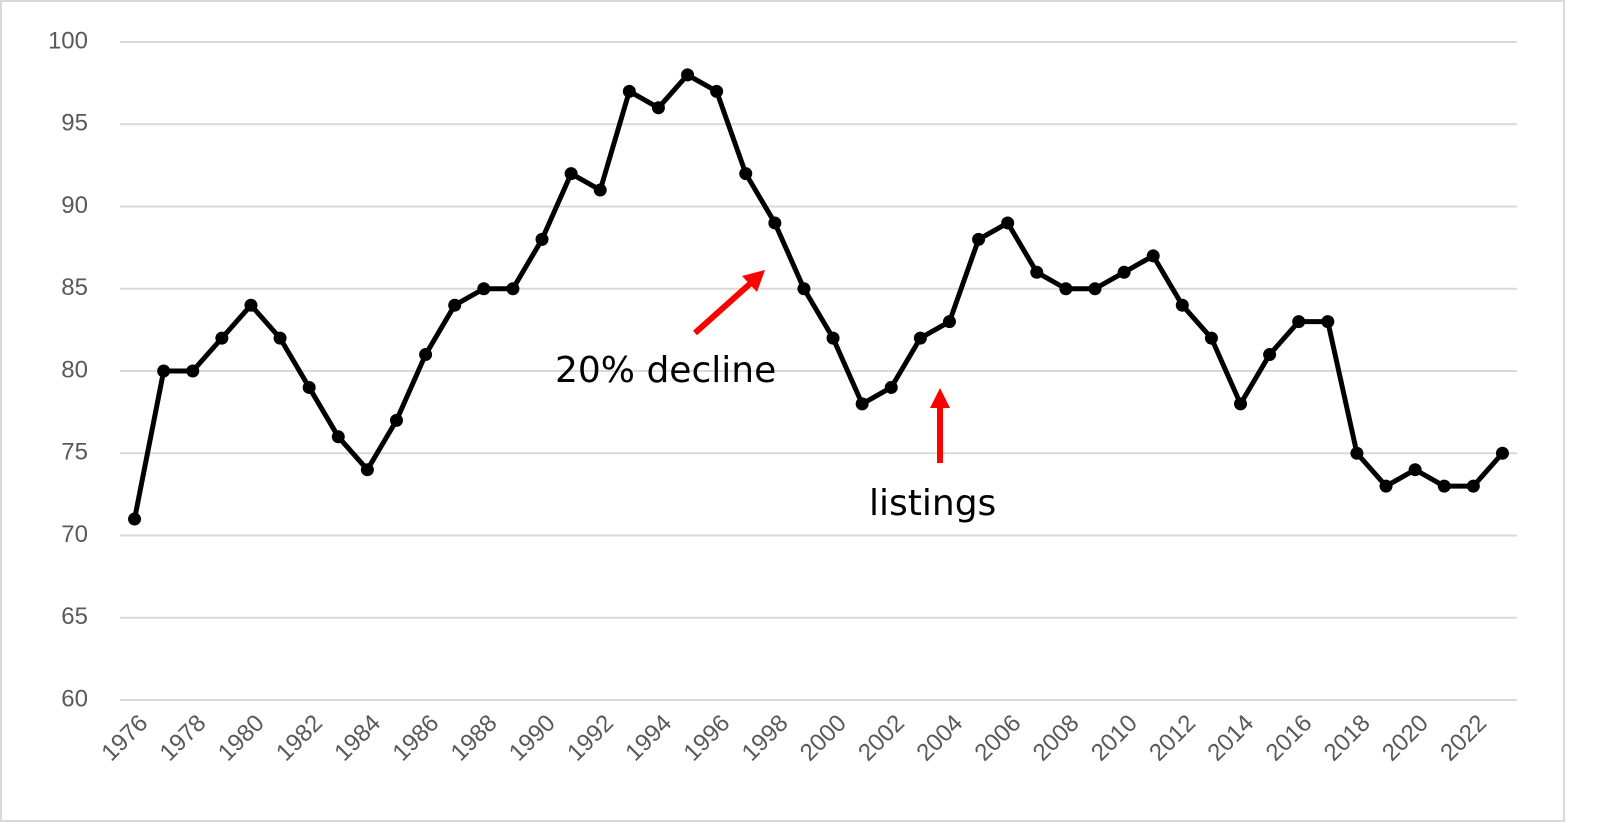 The height and width of the screenshot is (825, 1603). Describe the element at coordinates (74, 534) in the screenshot. I see `y-tick-label: 70` at that location.